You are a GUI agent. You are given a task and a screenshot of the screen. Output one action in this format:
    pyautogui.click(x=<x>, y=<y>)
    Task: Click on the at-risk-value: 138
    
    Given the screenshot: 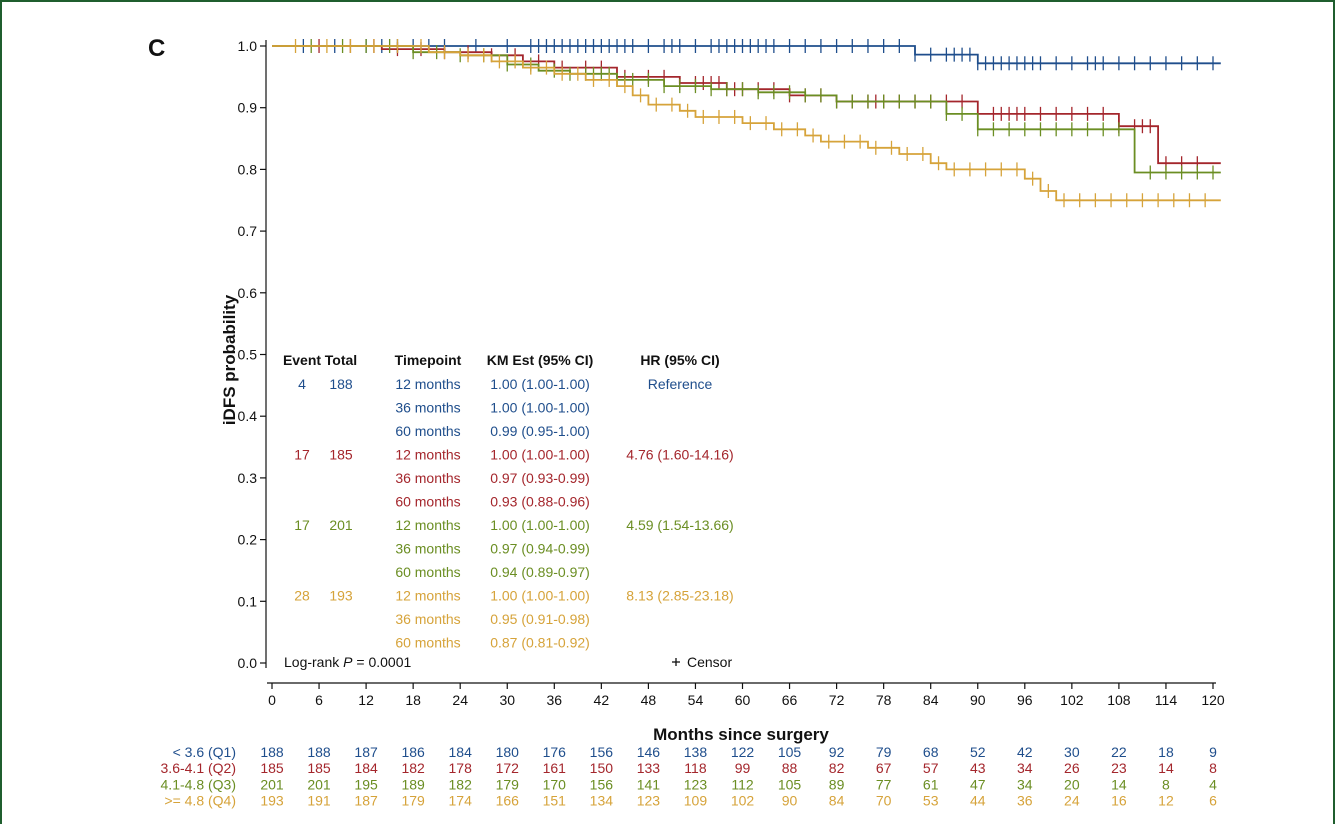 What is the action you would take?
    pyautogui.click(x=696, y=752)
    